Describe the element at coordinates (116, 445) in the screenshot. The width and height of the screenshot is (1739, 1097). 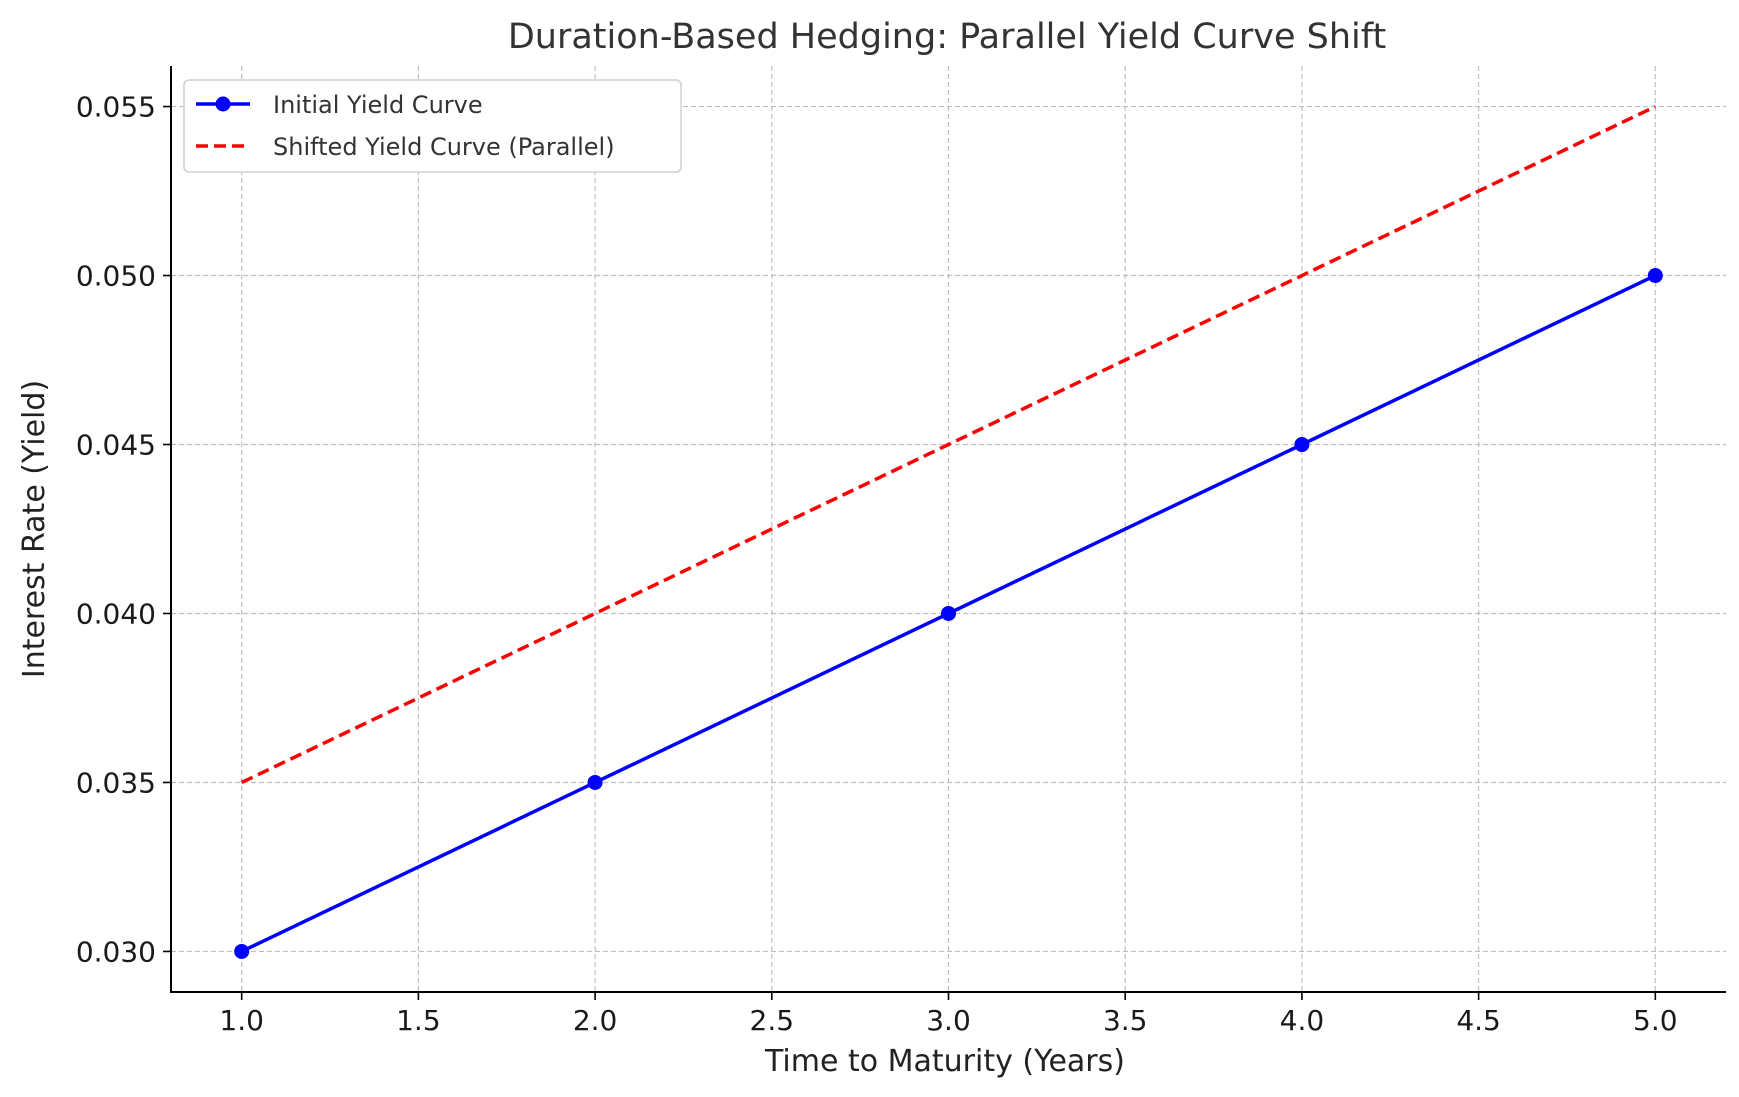
I see `y-tick-label: 0.045` at that location.